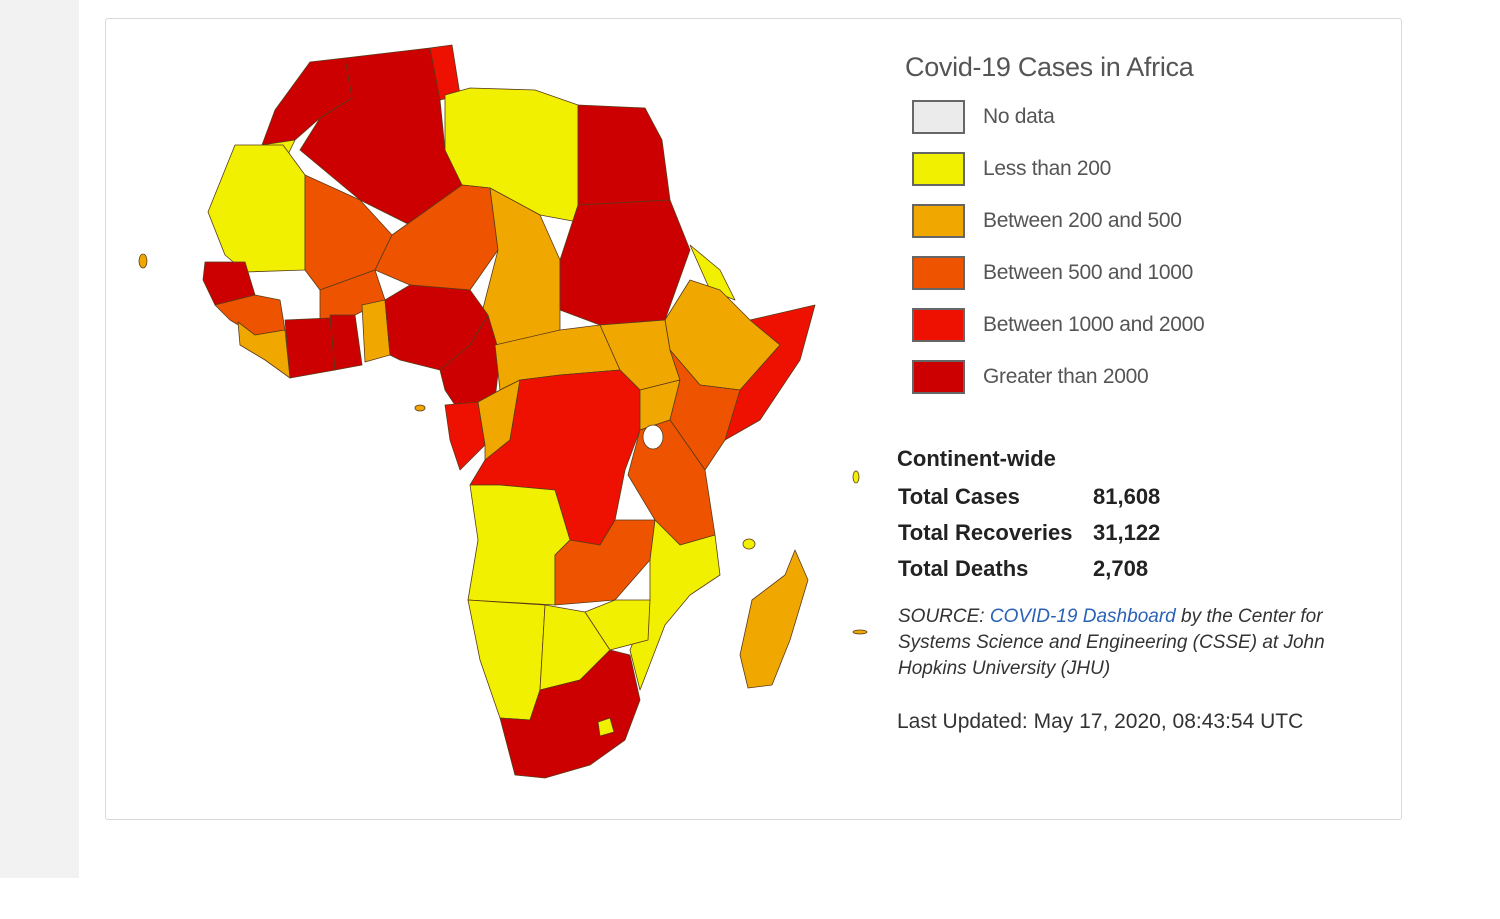 This screenshot has width=1500, height=919. I want to click on stats-heading: Continent-wide, so click(976, 458).